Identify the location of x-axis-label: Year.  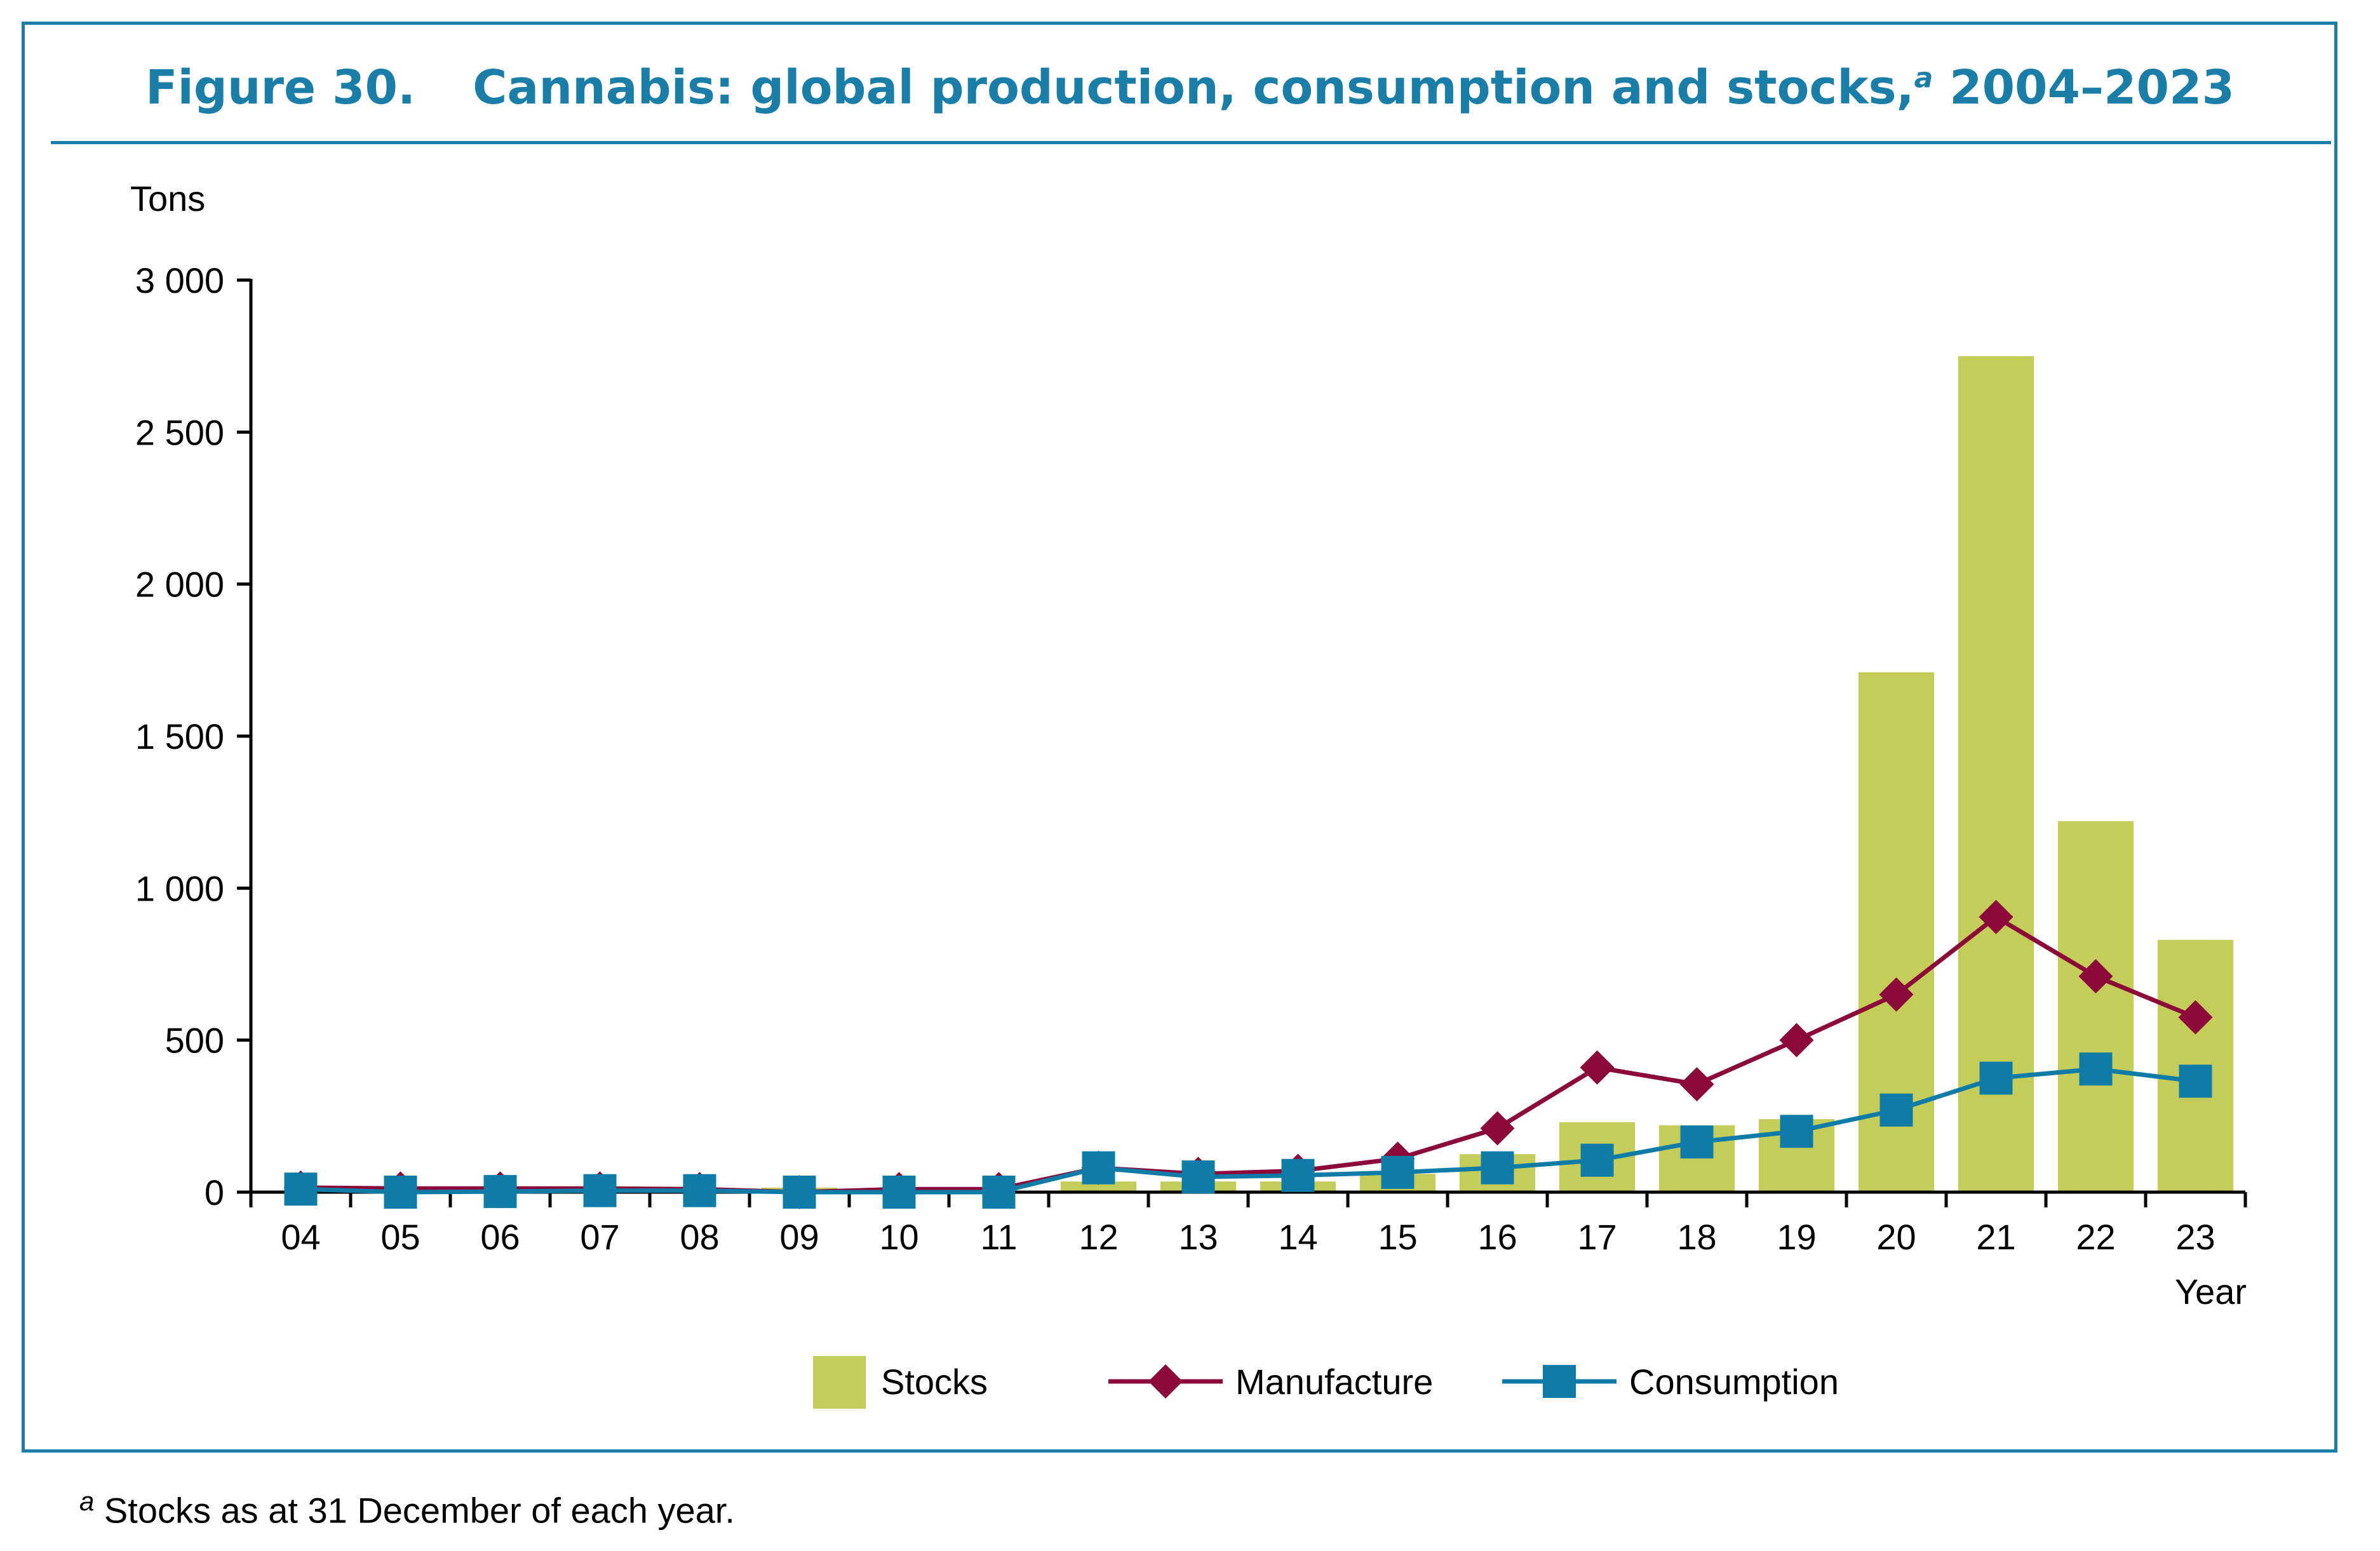
(2211, 1292).